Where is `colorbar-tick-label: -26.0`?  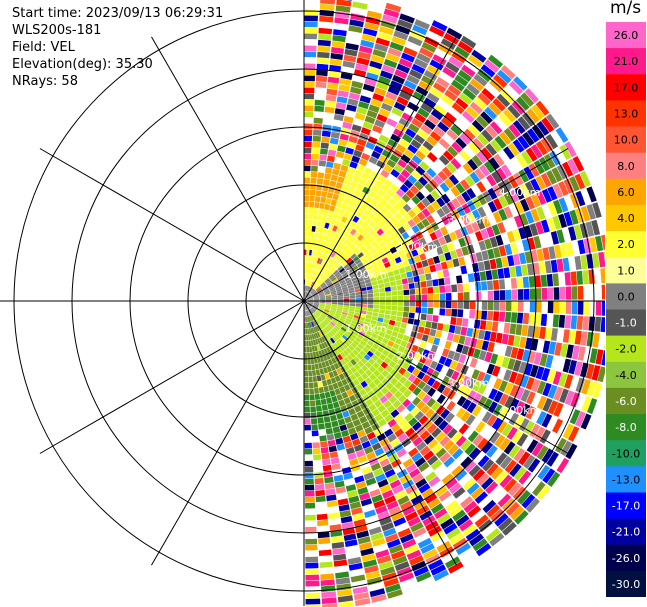 colorbar-tick-label: -26.0 is located at coordinates (626, 558).